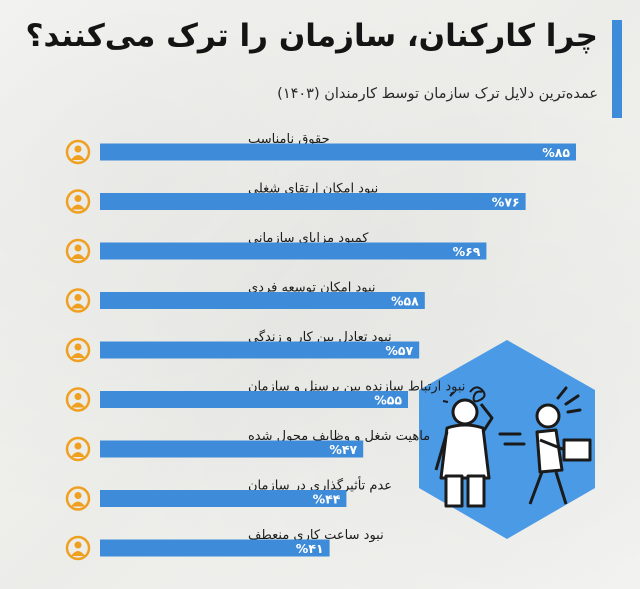  Describe the element at coordinates (311, 36) in the screenshot. I see `page-title: چرا کارکنان، سازمان را ترک می‌کنند؟` at that location.